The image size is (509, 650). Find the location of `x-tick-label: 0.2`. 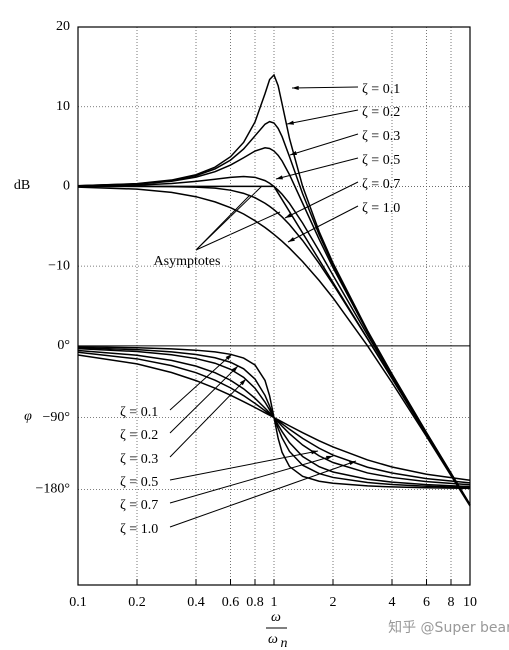

x-tick-label: 0.2 is located at coordinates (137, 602).